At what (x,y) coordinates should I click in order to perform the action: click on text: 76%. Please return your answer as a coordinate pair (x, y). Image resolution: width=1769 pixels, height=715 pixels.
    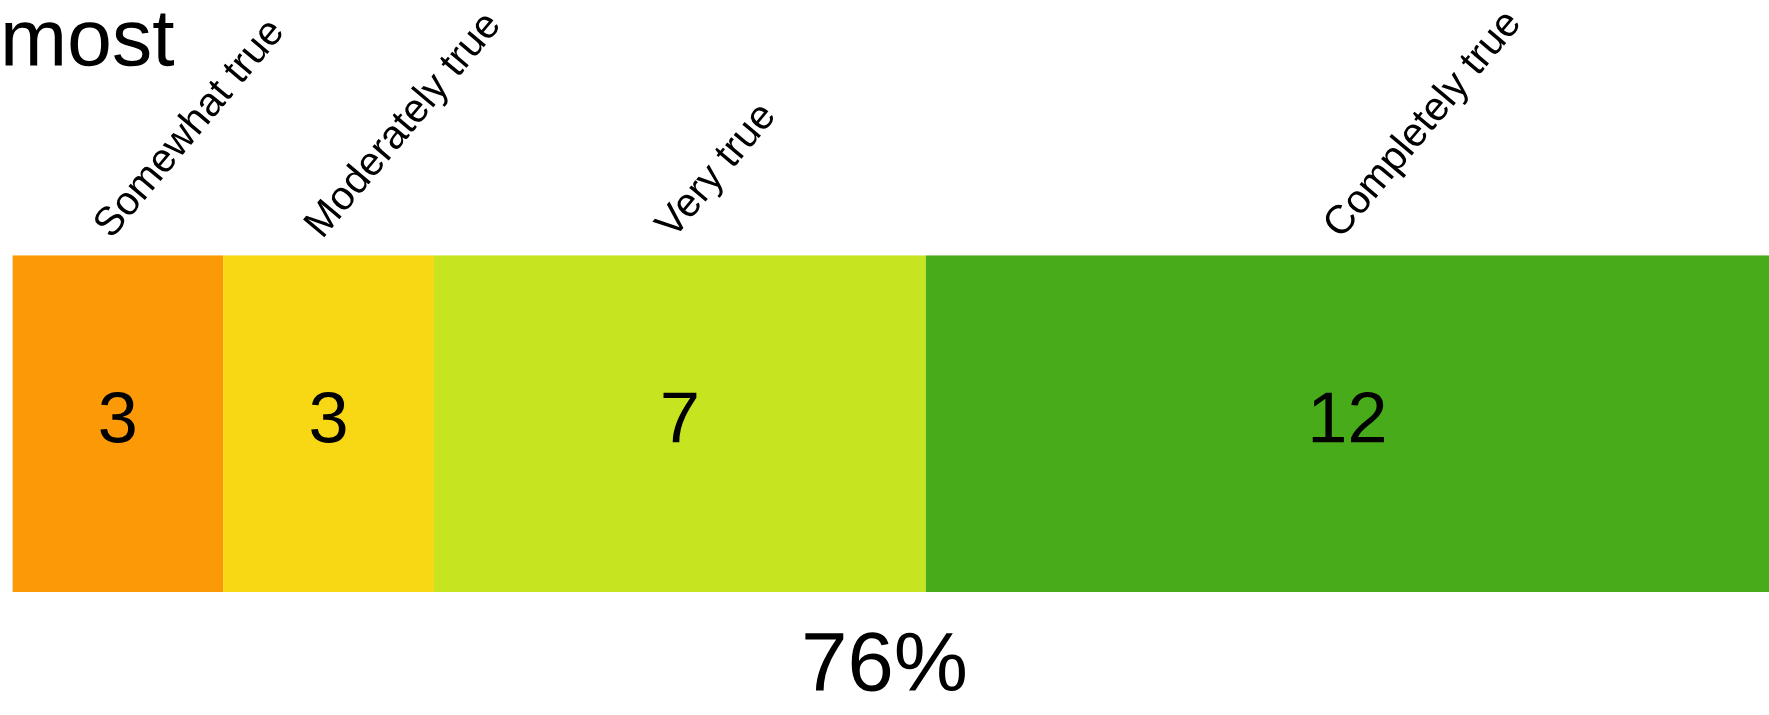
    Looking at the image, I should click on (885, 662).